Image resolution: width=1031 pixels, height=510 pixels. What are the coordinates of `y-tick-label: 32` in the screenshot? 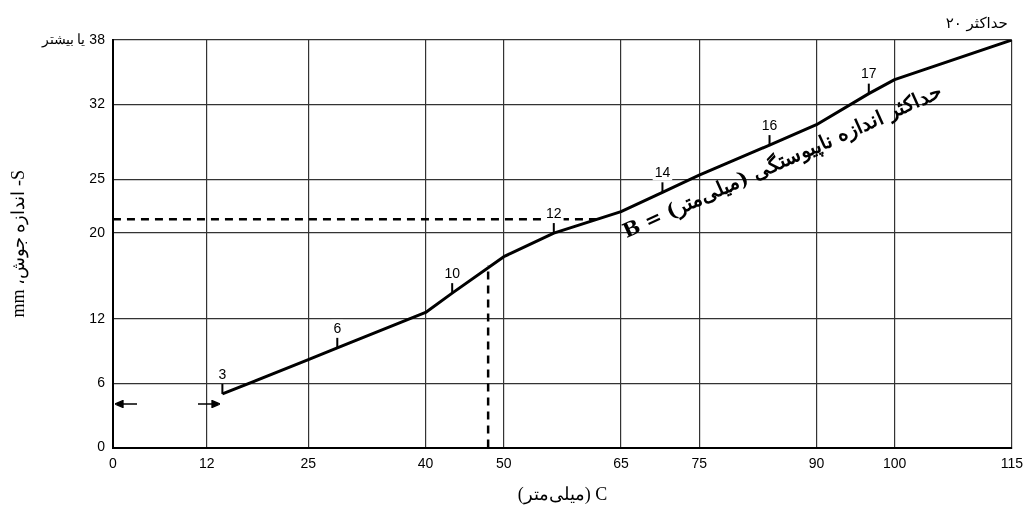 It's located at (97, 103).